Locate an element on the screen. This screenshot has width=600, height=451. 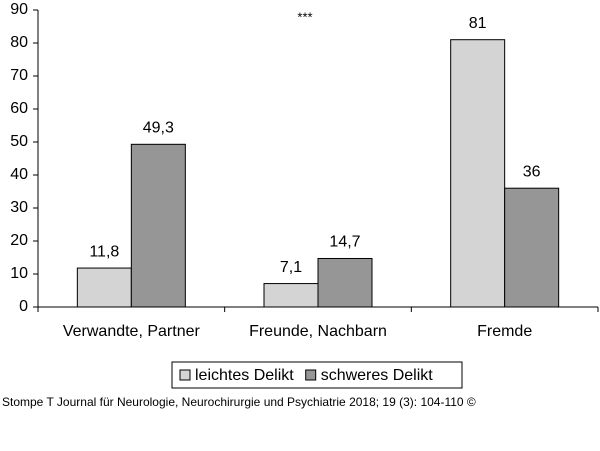
y-tick-label: 70 is located at coordinates (19, 75).